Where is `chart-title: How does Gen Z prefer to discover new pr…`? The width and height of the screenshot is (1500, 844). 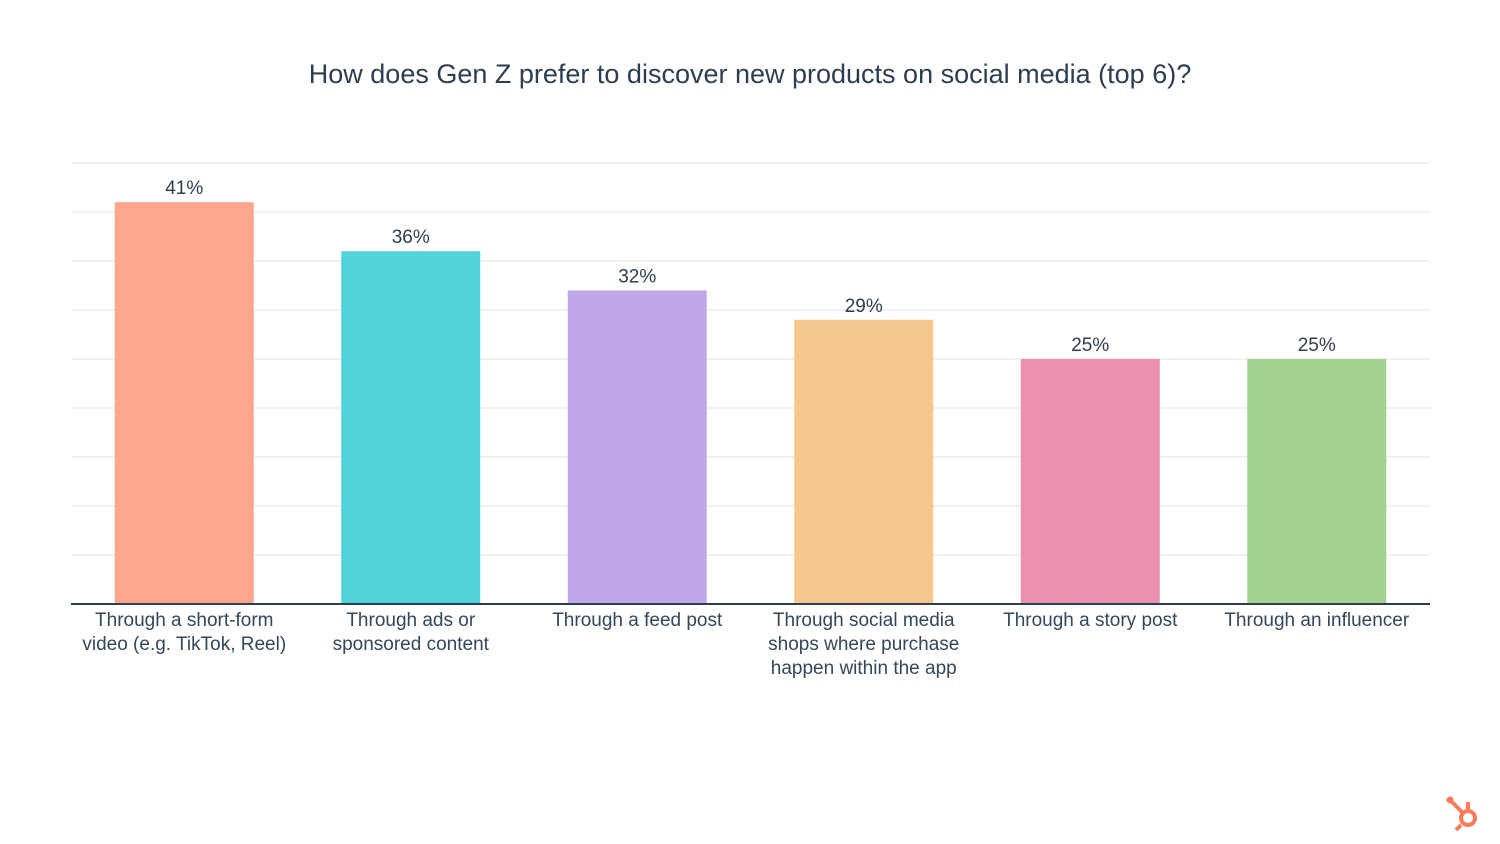 chart-title: How does Gen Z prefer to discover new pr… is located at coordinates (750, 74).